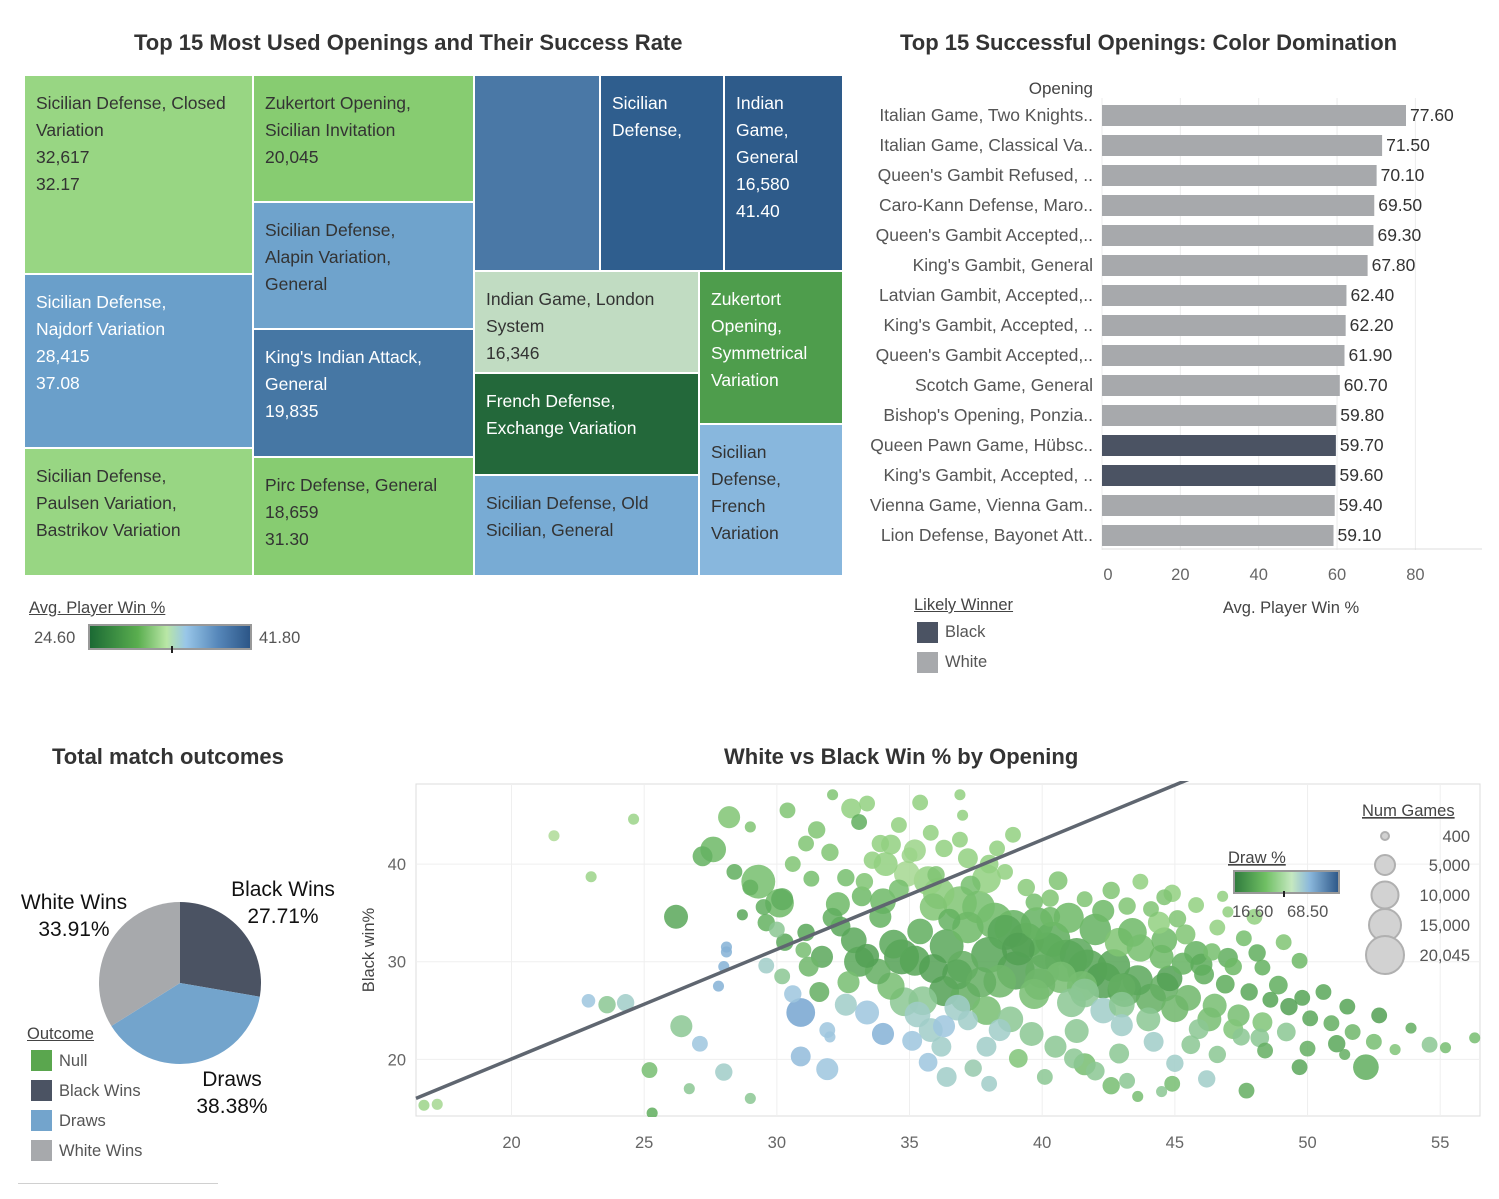 The image size is (1499, 1199). Describe the element at coordinates (745, 380) in the screenshot. I see `treemap-tile-label: Variation` at that location.